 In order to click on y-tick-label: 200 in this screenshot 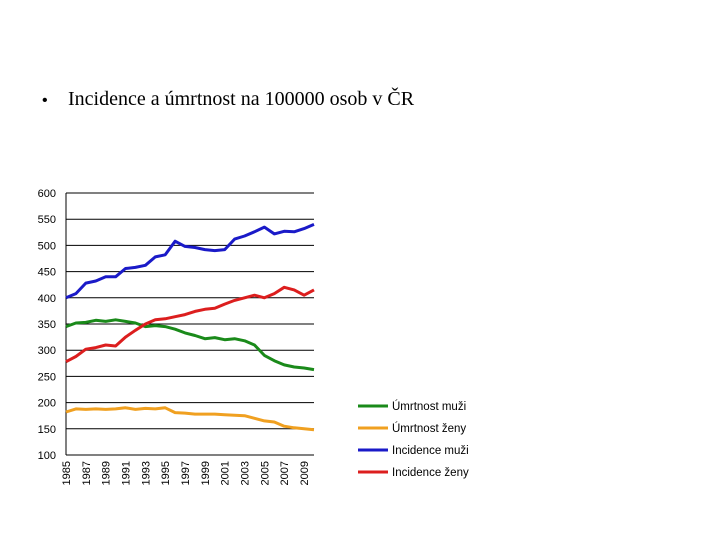, I will do `click(47, 404)`.